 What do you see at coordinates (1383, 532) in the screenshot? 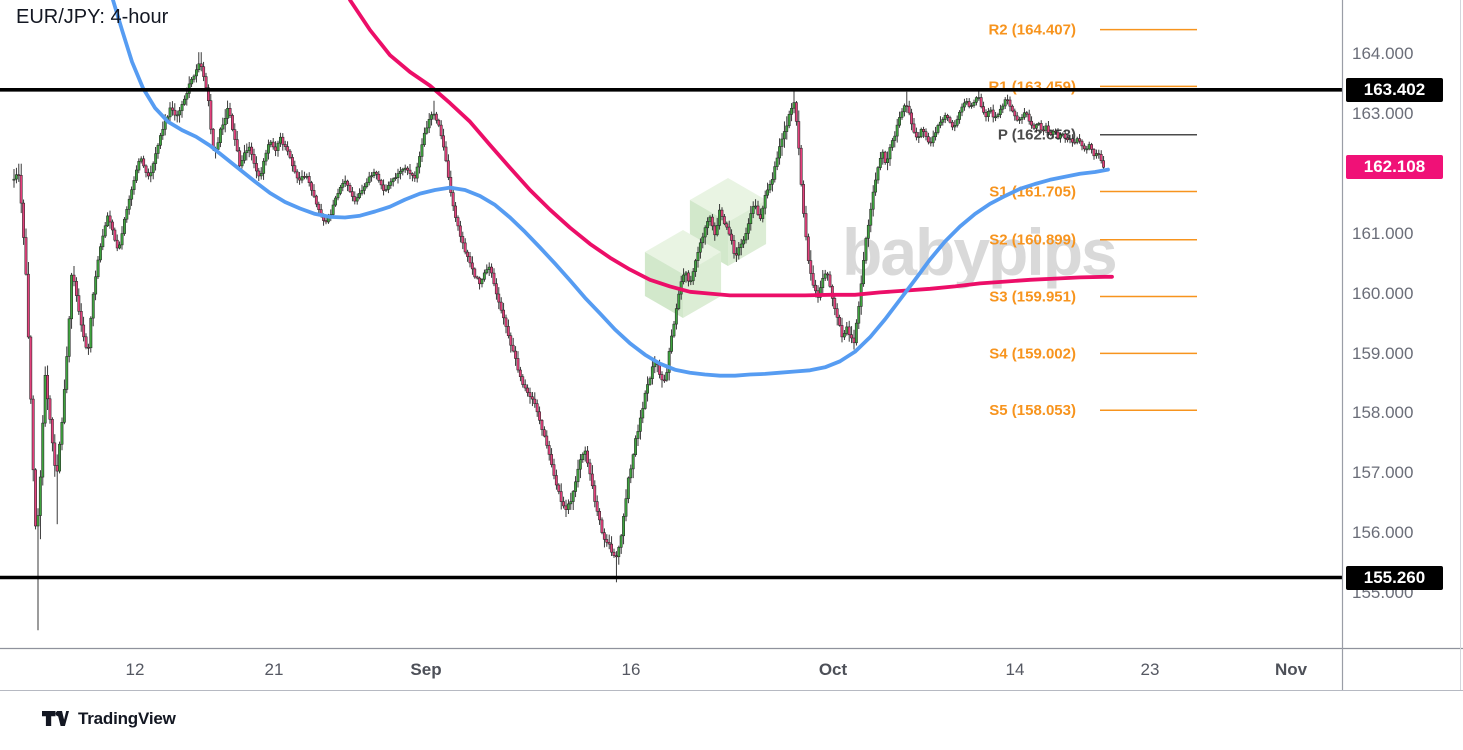
I see `price-tick-label: 156.000` at bounding box center [1383, 532].